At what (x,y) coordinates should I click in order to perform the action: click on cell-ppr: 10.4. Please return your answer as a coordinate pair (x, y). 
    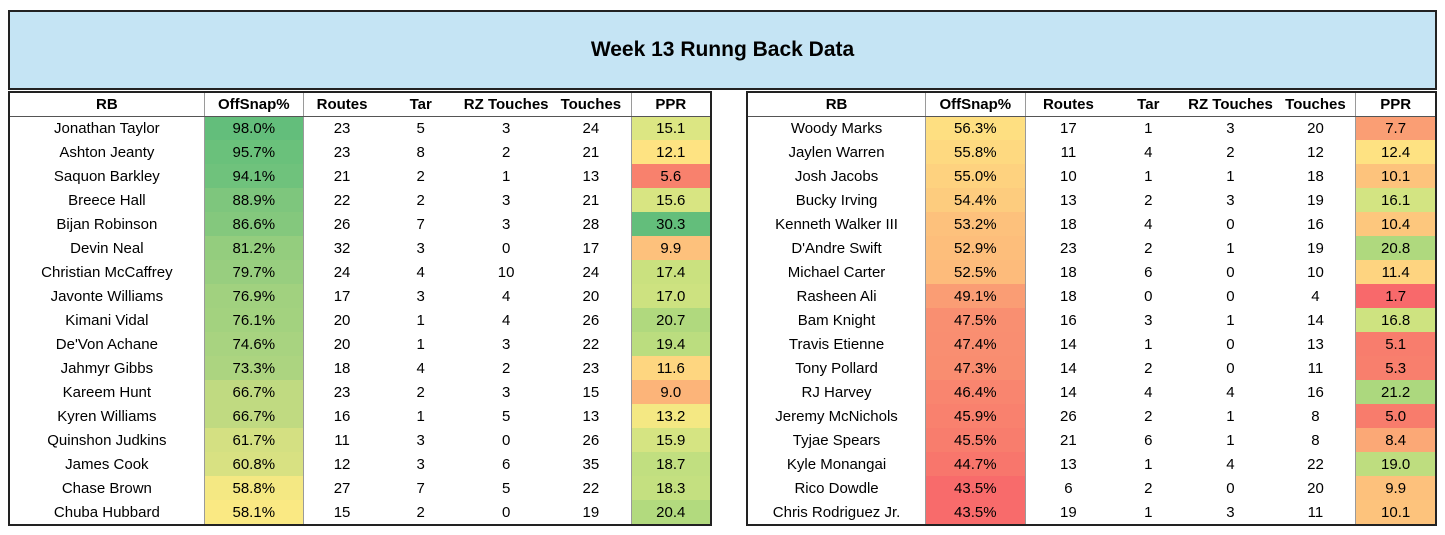
    Looking at the image, I should click on (1396, 224).